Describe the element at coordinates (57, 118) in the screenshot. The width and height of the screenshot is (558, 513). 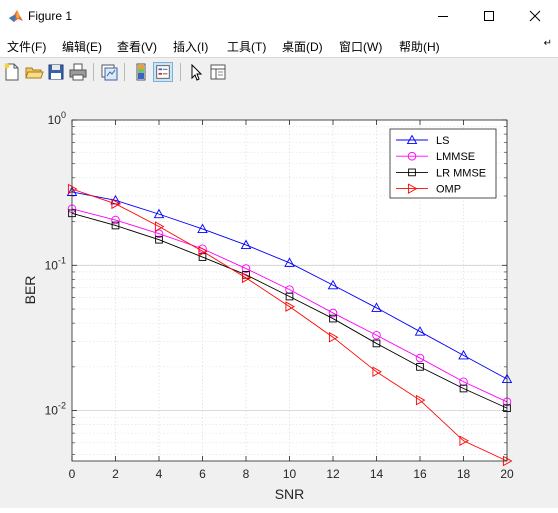
I see `y-tick-label: 10⁰` at that location.